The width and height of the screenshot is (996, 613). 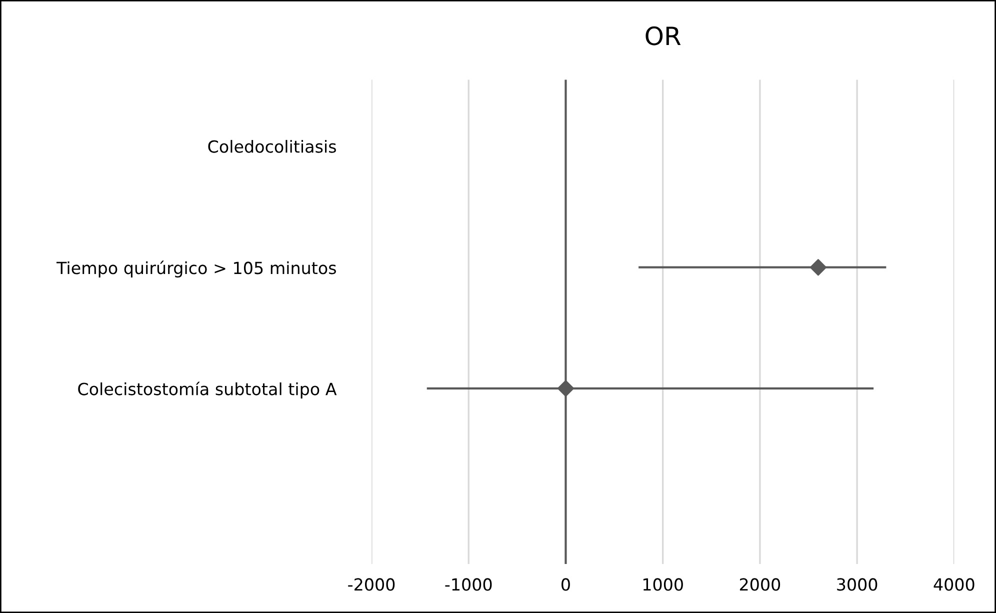 What do you see at coordinates (566, 584) in the screenshot?
I see `x-tick-label: 0` at bounding box center [566, 584].